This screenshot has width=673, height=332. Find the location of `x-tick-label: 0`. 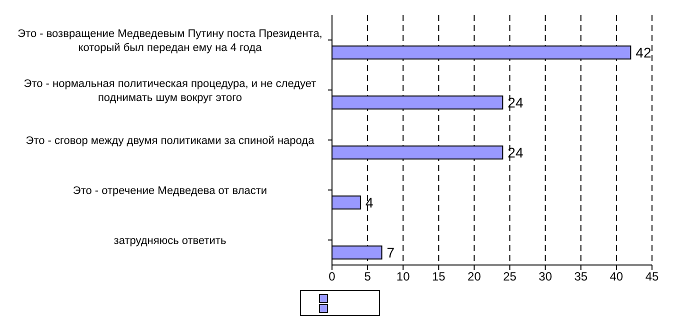

x-tick-label: 0 is located at coordinates (332, 277).